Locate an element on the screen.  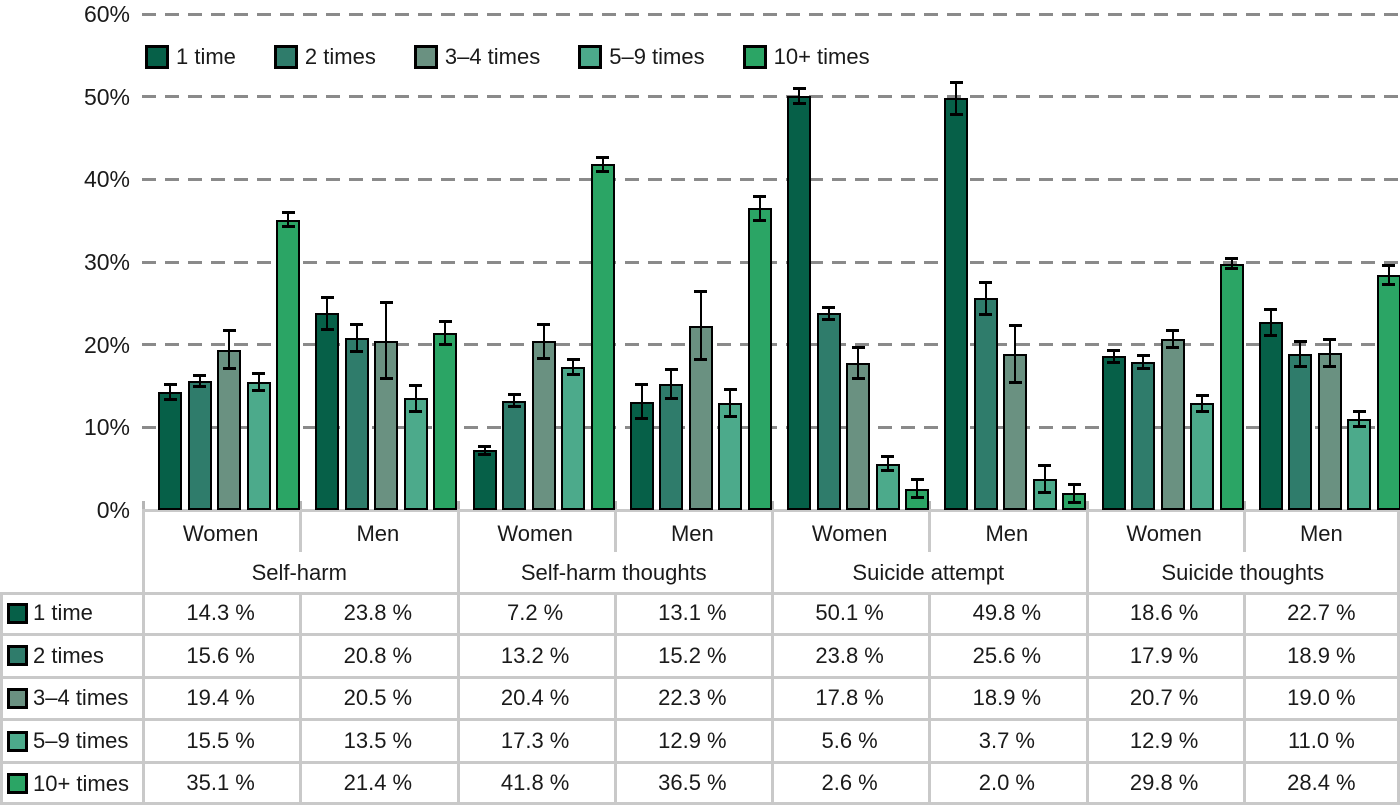
row-label-cell: 1 time is located at coordinates (71, 613).